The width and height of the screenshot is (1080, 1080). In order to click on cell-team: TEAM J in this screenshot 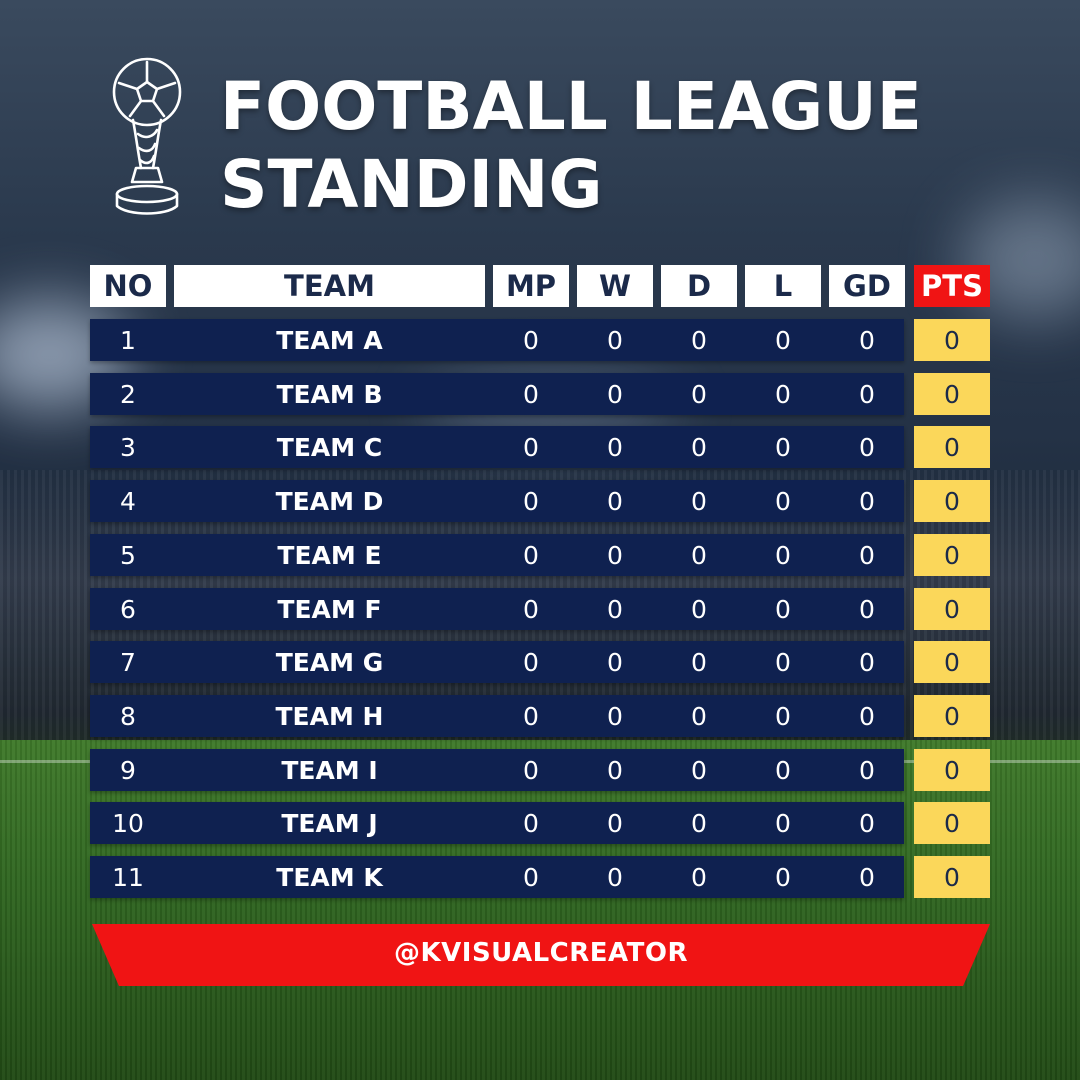, I will do `click(329, 823)`.